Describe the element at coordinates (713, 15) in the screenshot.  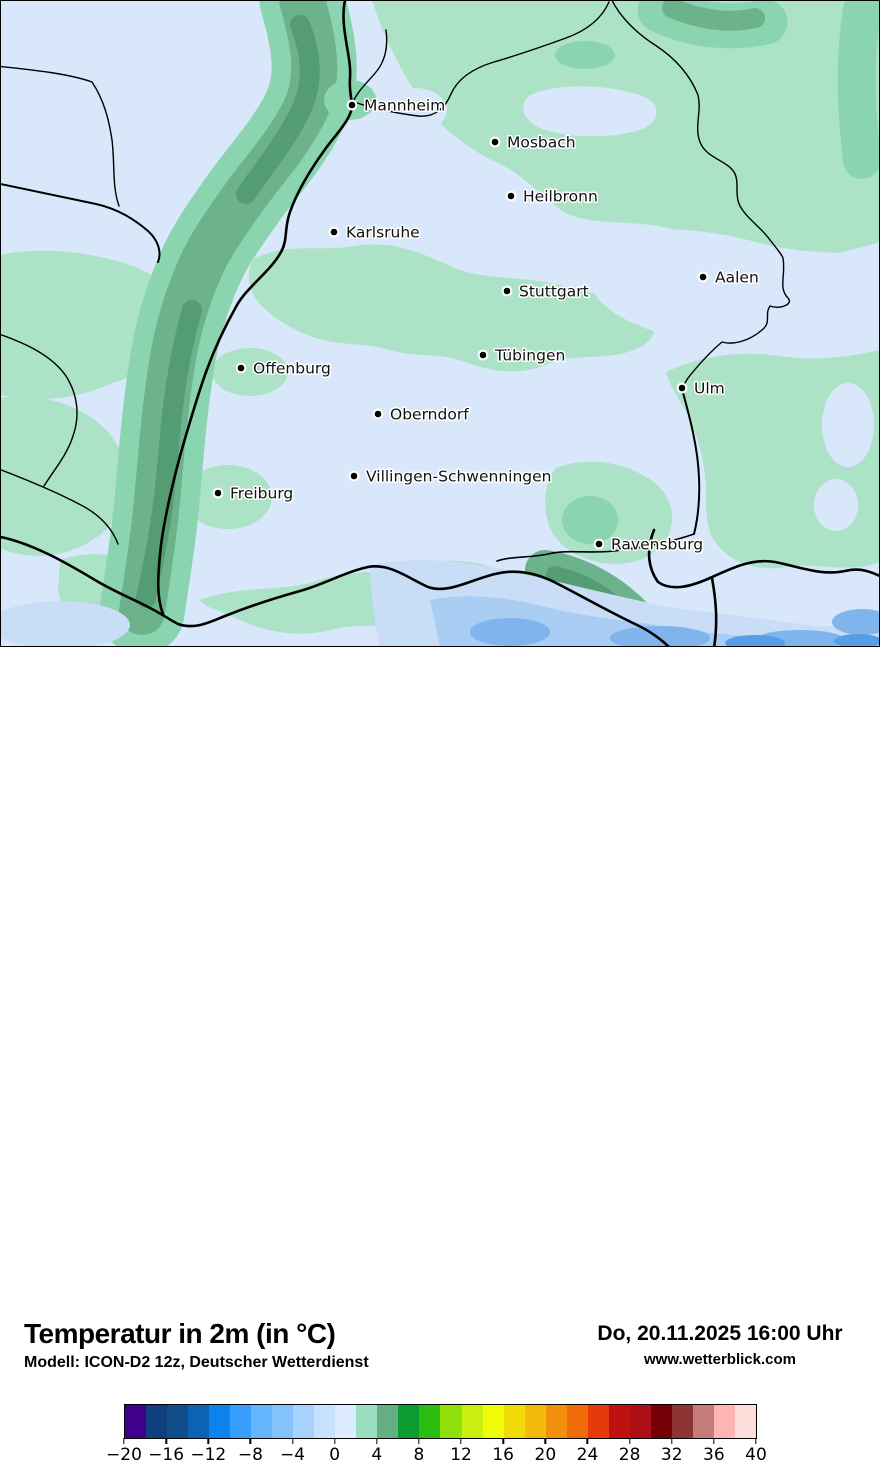
I see `region-warm-northeast-core` at that location.